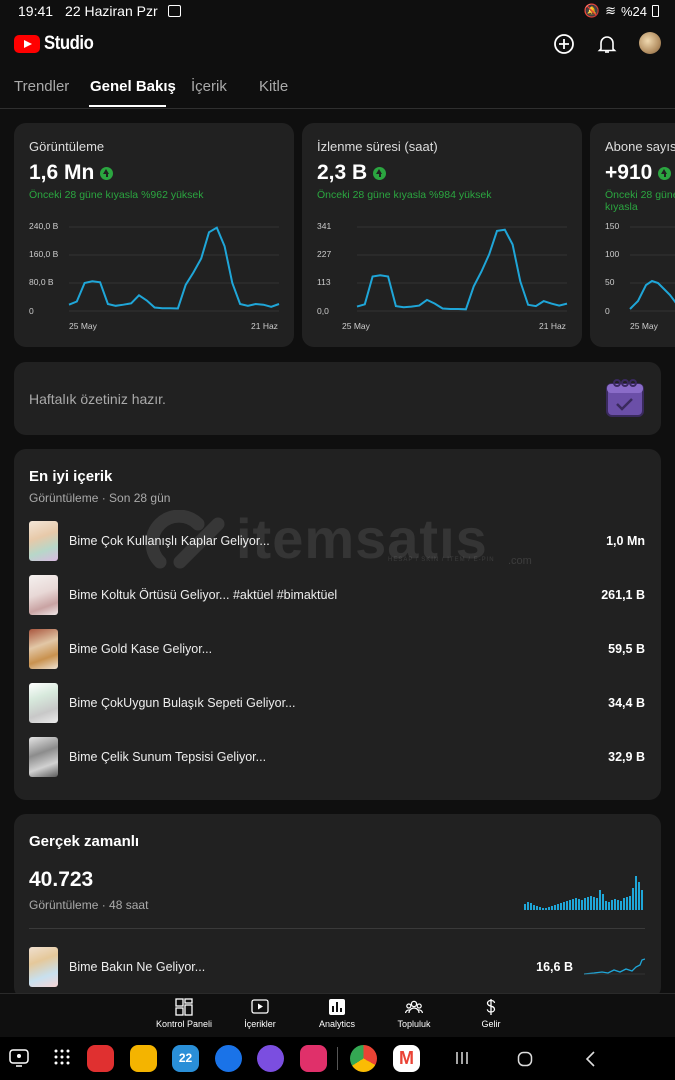 This screenshot has height=1080, width=675. Describe the element at coordinates (525, 1059) in the screenshot. I see `home-button-icon` at that location.